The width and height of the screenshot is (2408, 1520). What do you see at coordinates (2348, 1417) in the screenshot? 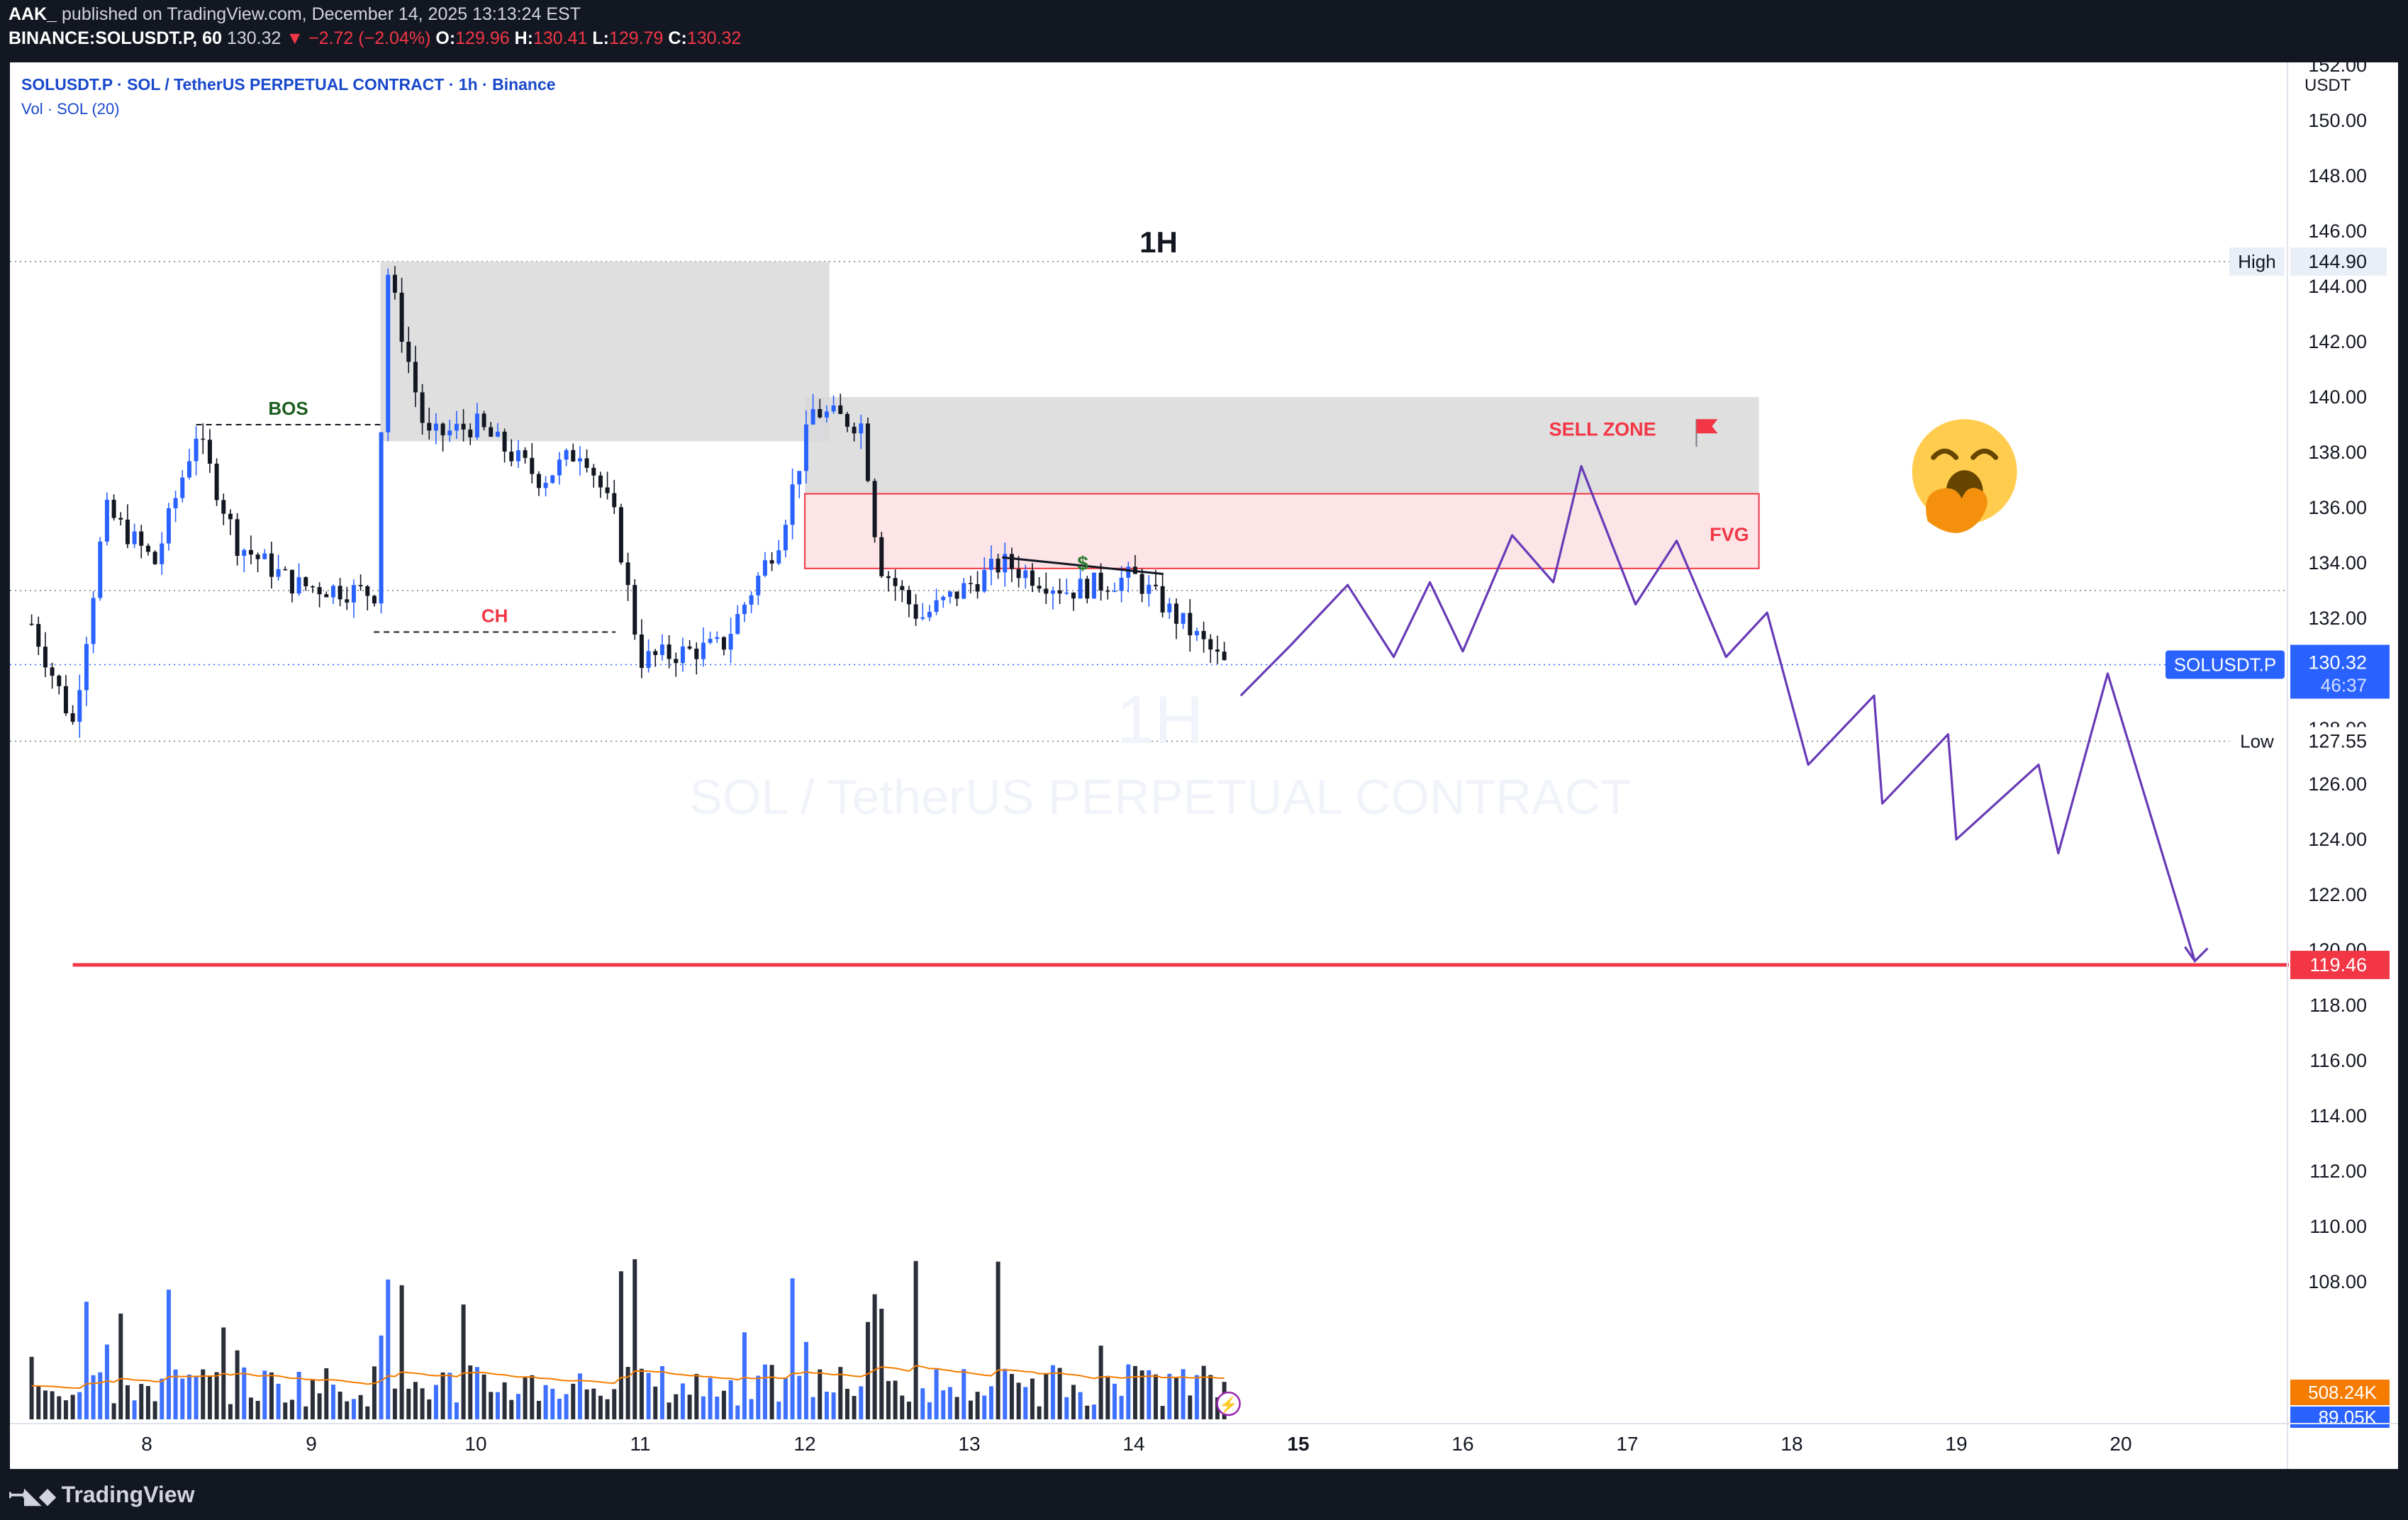
I see `vol-last-value: 89.05K` at bounding box center [2348, 1417].